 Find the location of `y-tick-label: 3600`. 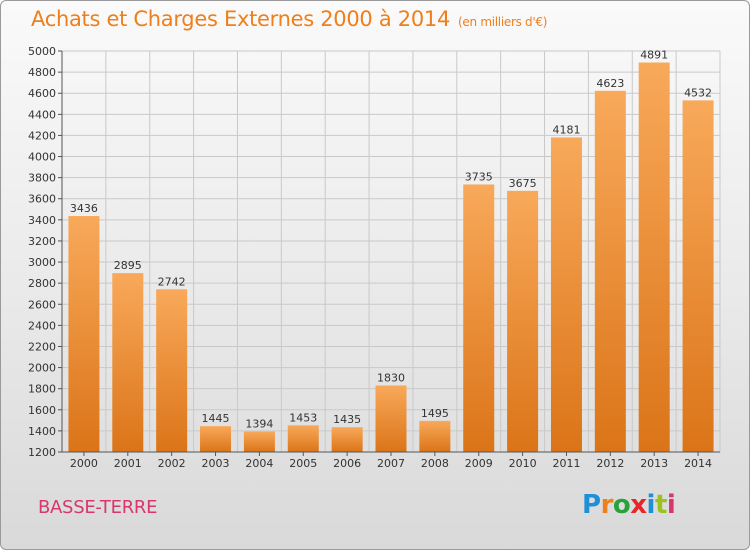

y-tick-label: 3600 is located at coordinates (42, 199).